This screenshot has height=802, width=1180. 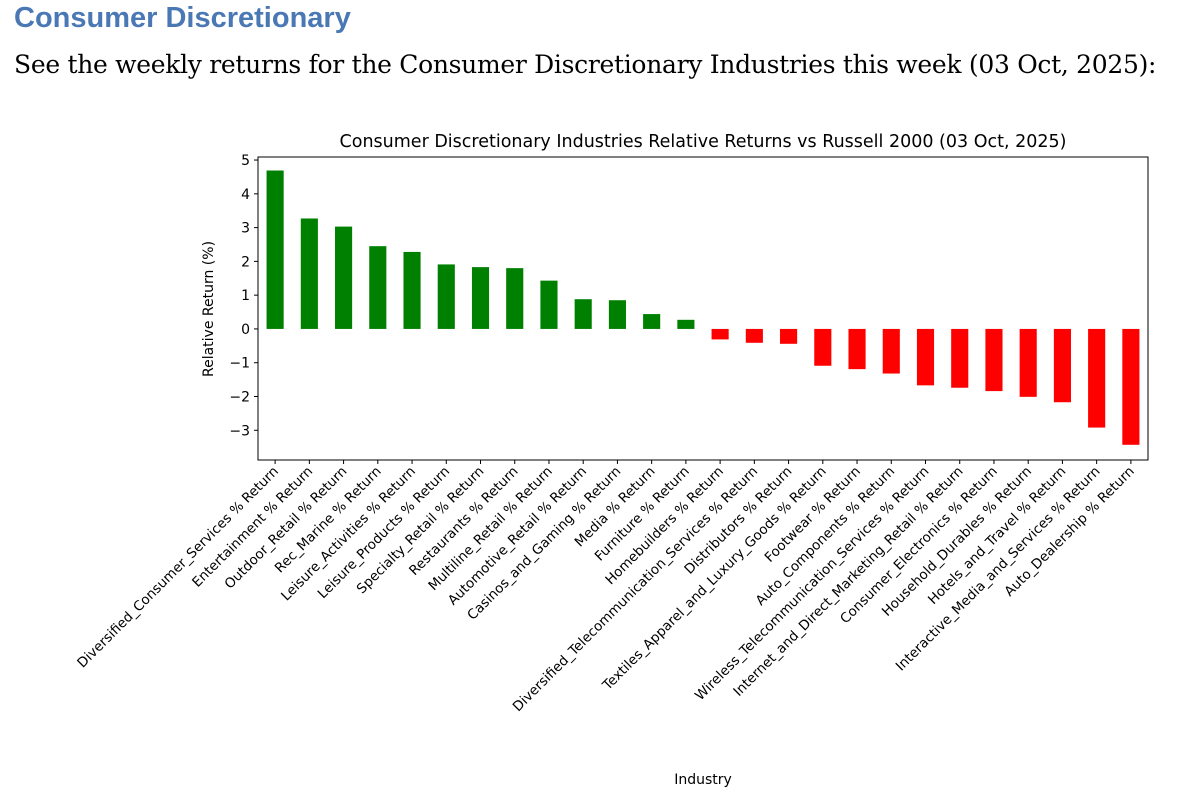 I want to click on y-tick-label: 3, so click(x=245, y=229).